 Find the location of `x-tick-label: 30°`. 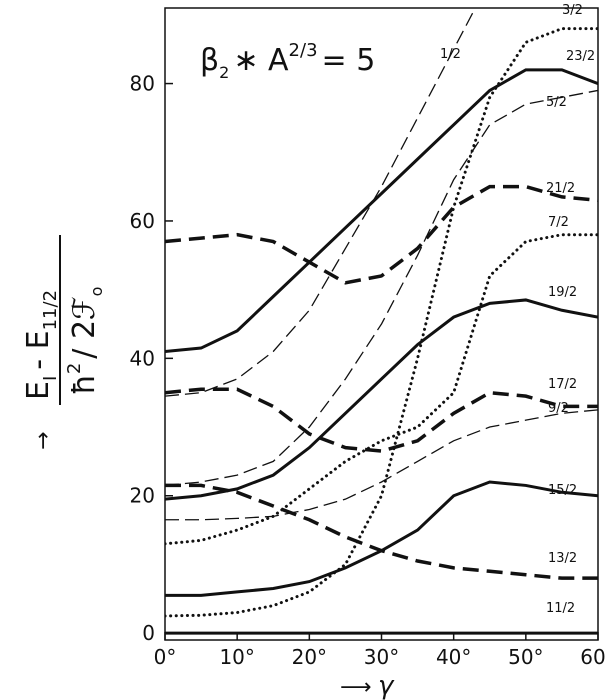

x-tick-label: 30° is located at coordinates (381, 657).